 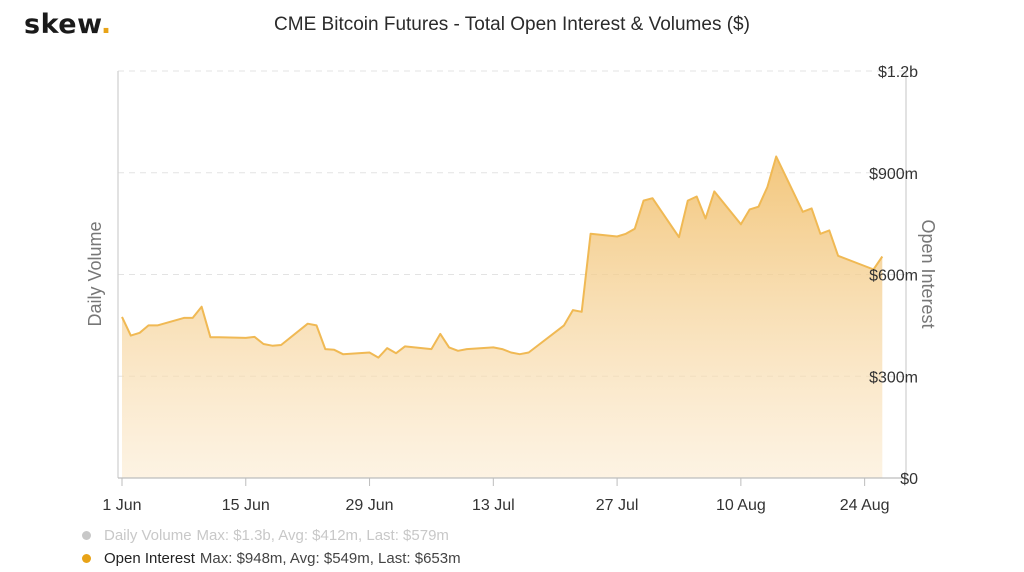 I want to click on legend-series-stats: Max: $948m, Avg: $549m, Last: $653m, so click(x=330, y=558).